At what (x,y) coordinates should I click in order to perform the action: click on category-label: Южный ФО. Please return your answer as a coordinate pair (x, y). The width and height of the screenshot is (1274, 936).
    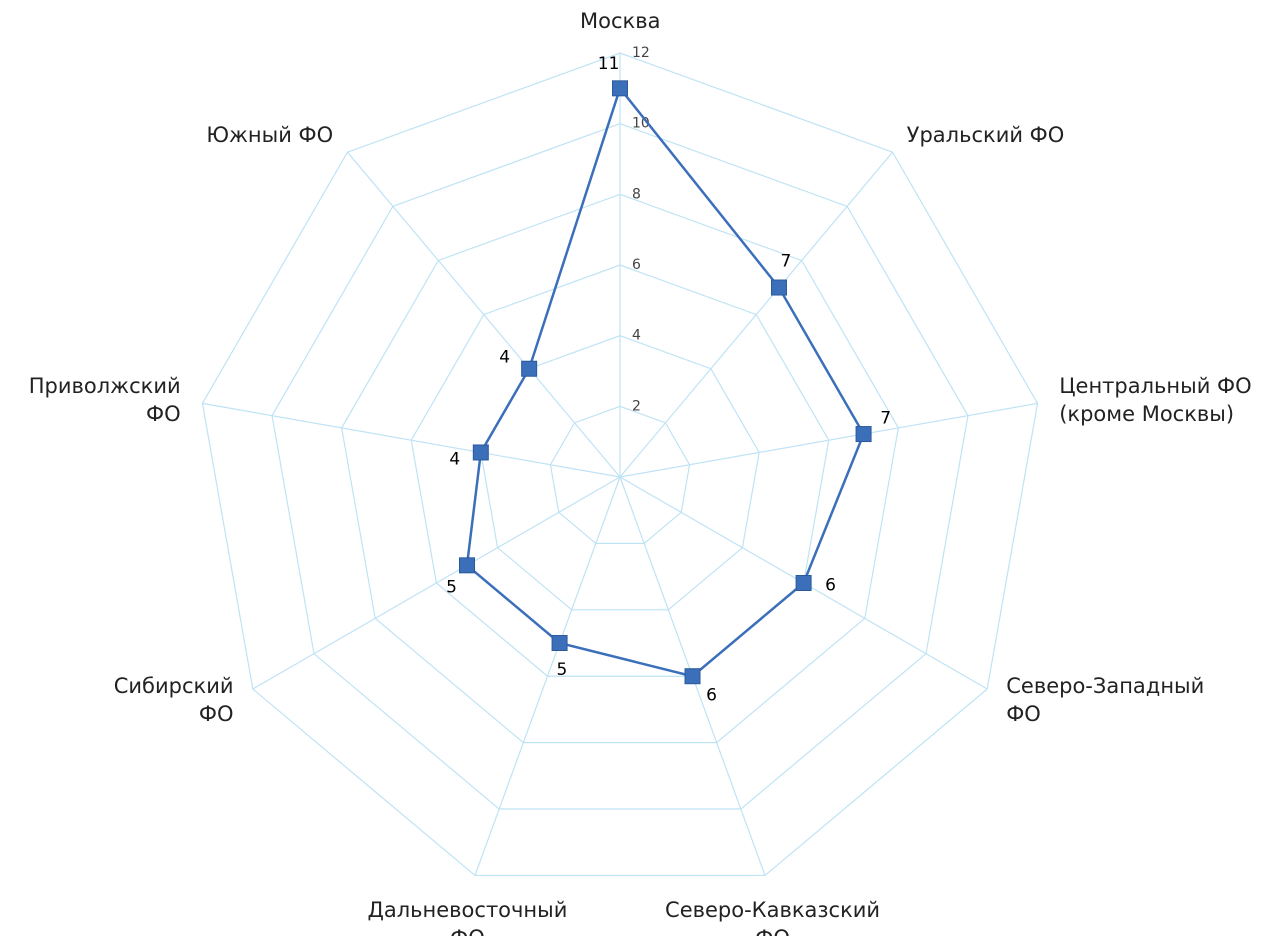
    Looking at the image, I should click on (270, 135).